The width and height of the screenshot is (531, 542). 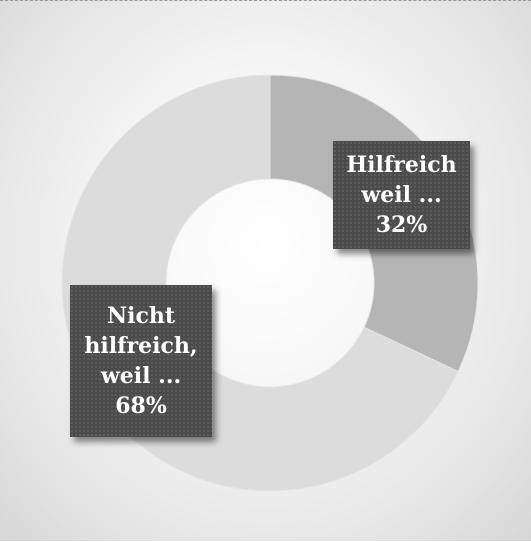 I want to click on data-label-helpful-value: 32%, so click(x=401, y=225).